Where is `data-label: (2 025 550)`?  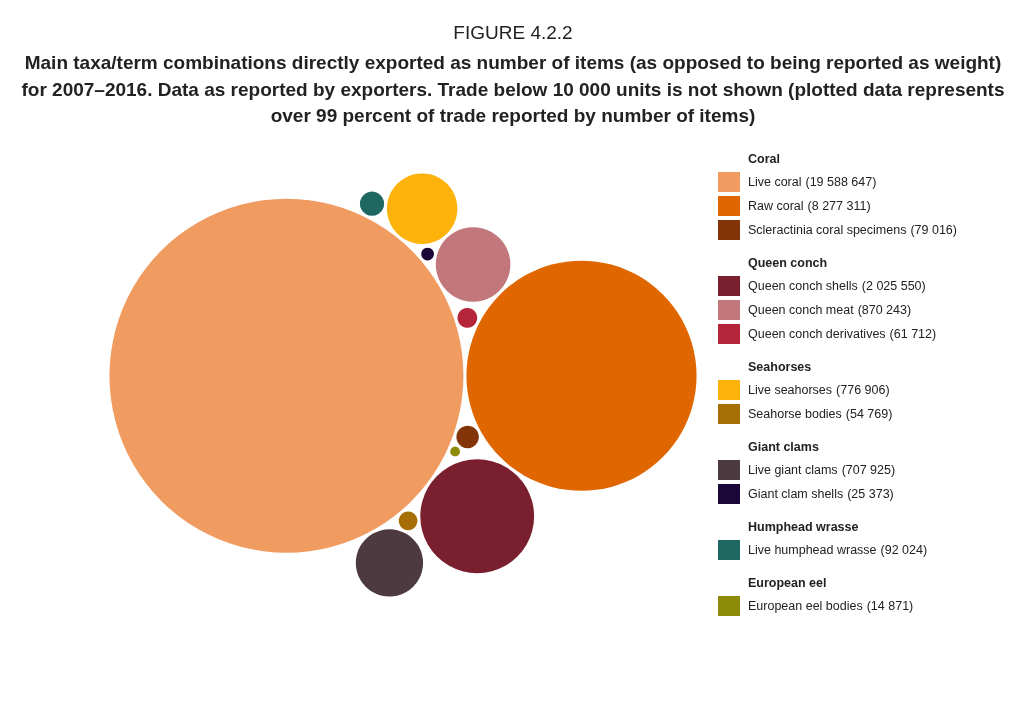 data-label: (2 025 550) is located at coordinates (893, 285).